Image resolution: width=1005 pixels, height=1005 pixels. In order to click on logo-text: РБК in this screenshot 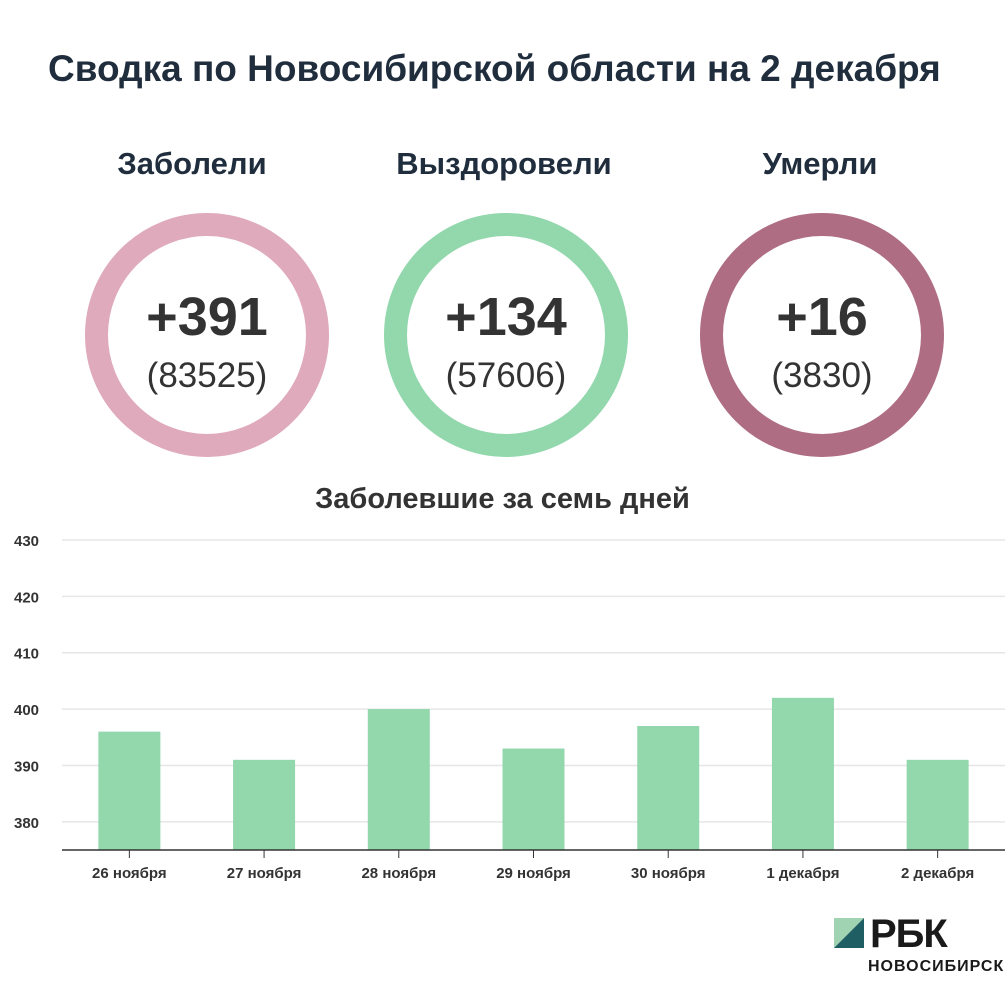, I will do `click(909, 934)`.